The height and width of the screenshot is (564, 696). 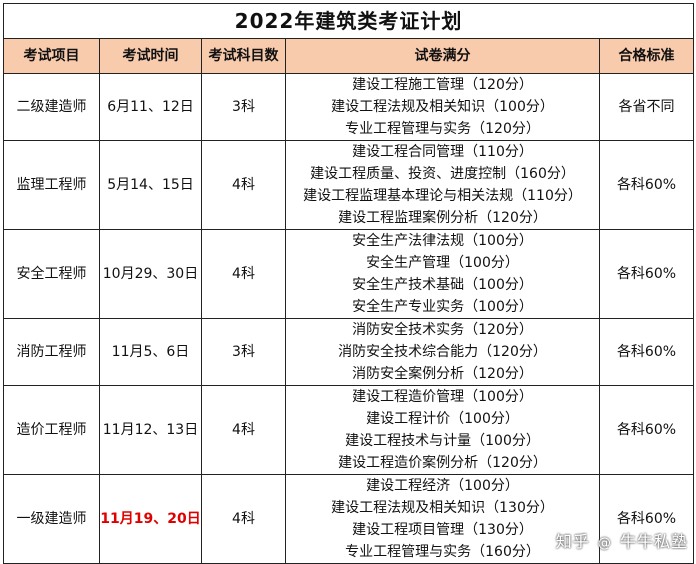 What do you see at coordinates (442, 285) in the screenshot?
I see `paper-item: 安全生产技术基础（100分）` at bounding box center [442, 285].